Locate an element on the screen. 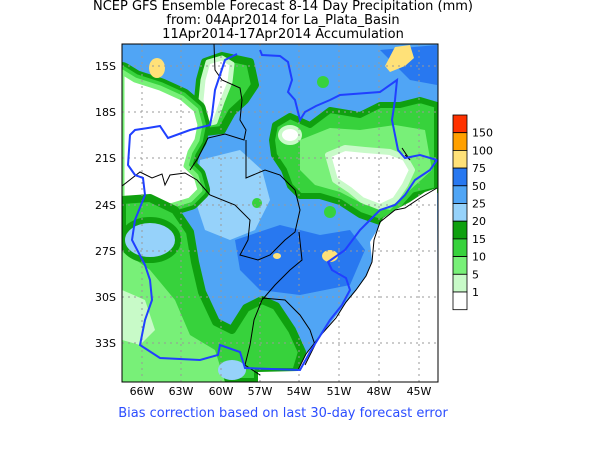 This screenshot has height=450, width=600. lat-label: 15S is located at coordinates (105, 66).